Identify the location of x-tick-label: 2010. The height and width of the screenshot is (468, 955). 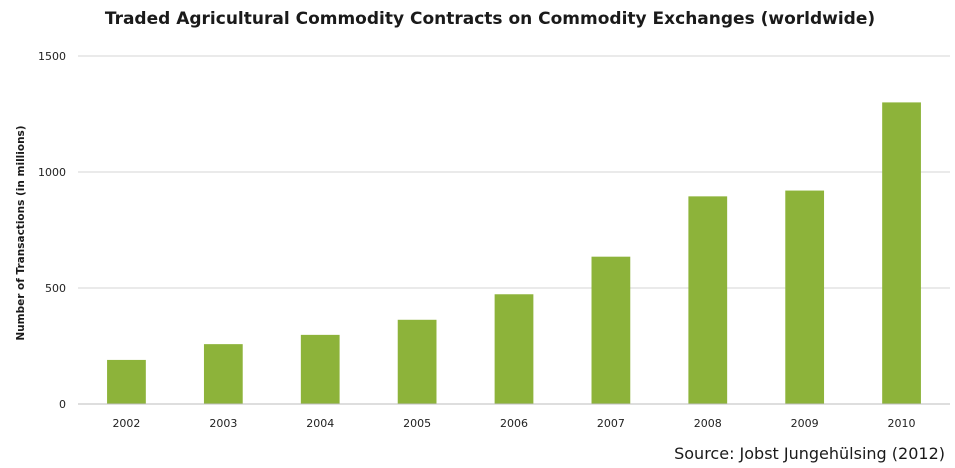
(902, 423).